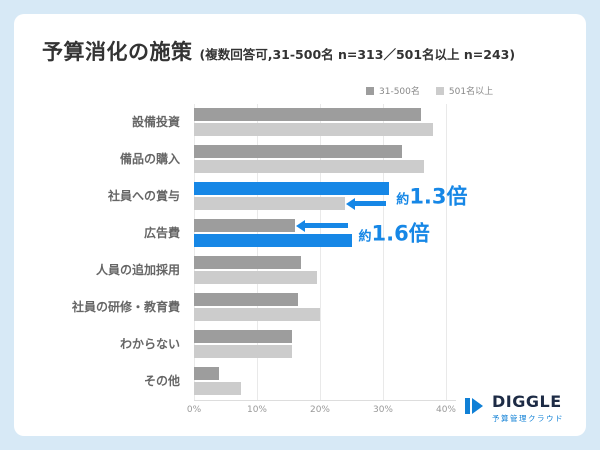 The image size is (600, 450). What do you see at coordinates (149, 344) in the screenshot?
I see `category-label: わからない` at bounding box center [149, 344].